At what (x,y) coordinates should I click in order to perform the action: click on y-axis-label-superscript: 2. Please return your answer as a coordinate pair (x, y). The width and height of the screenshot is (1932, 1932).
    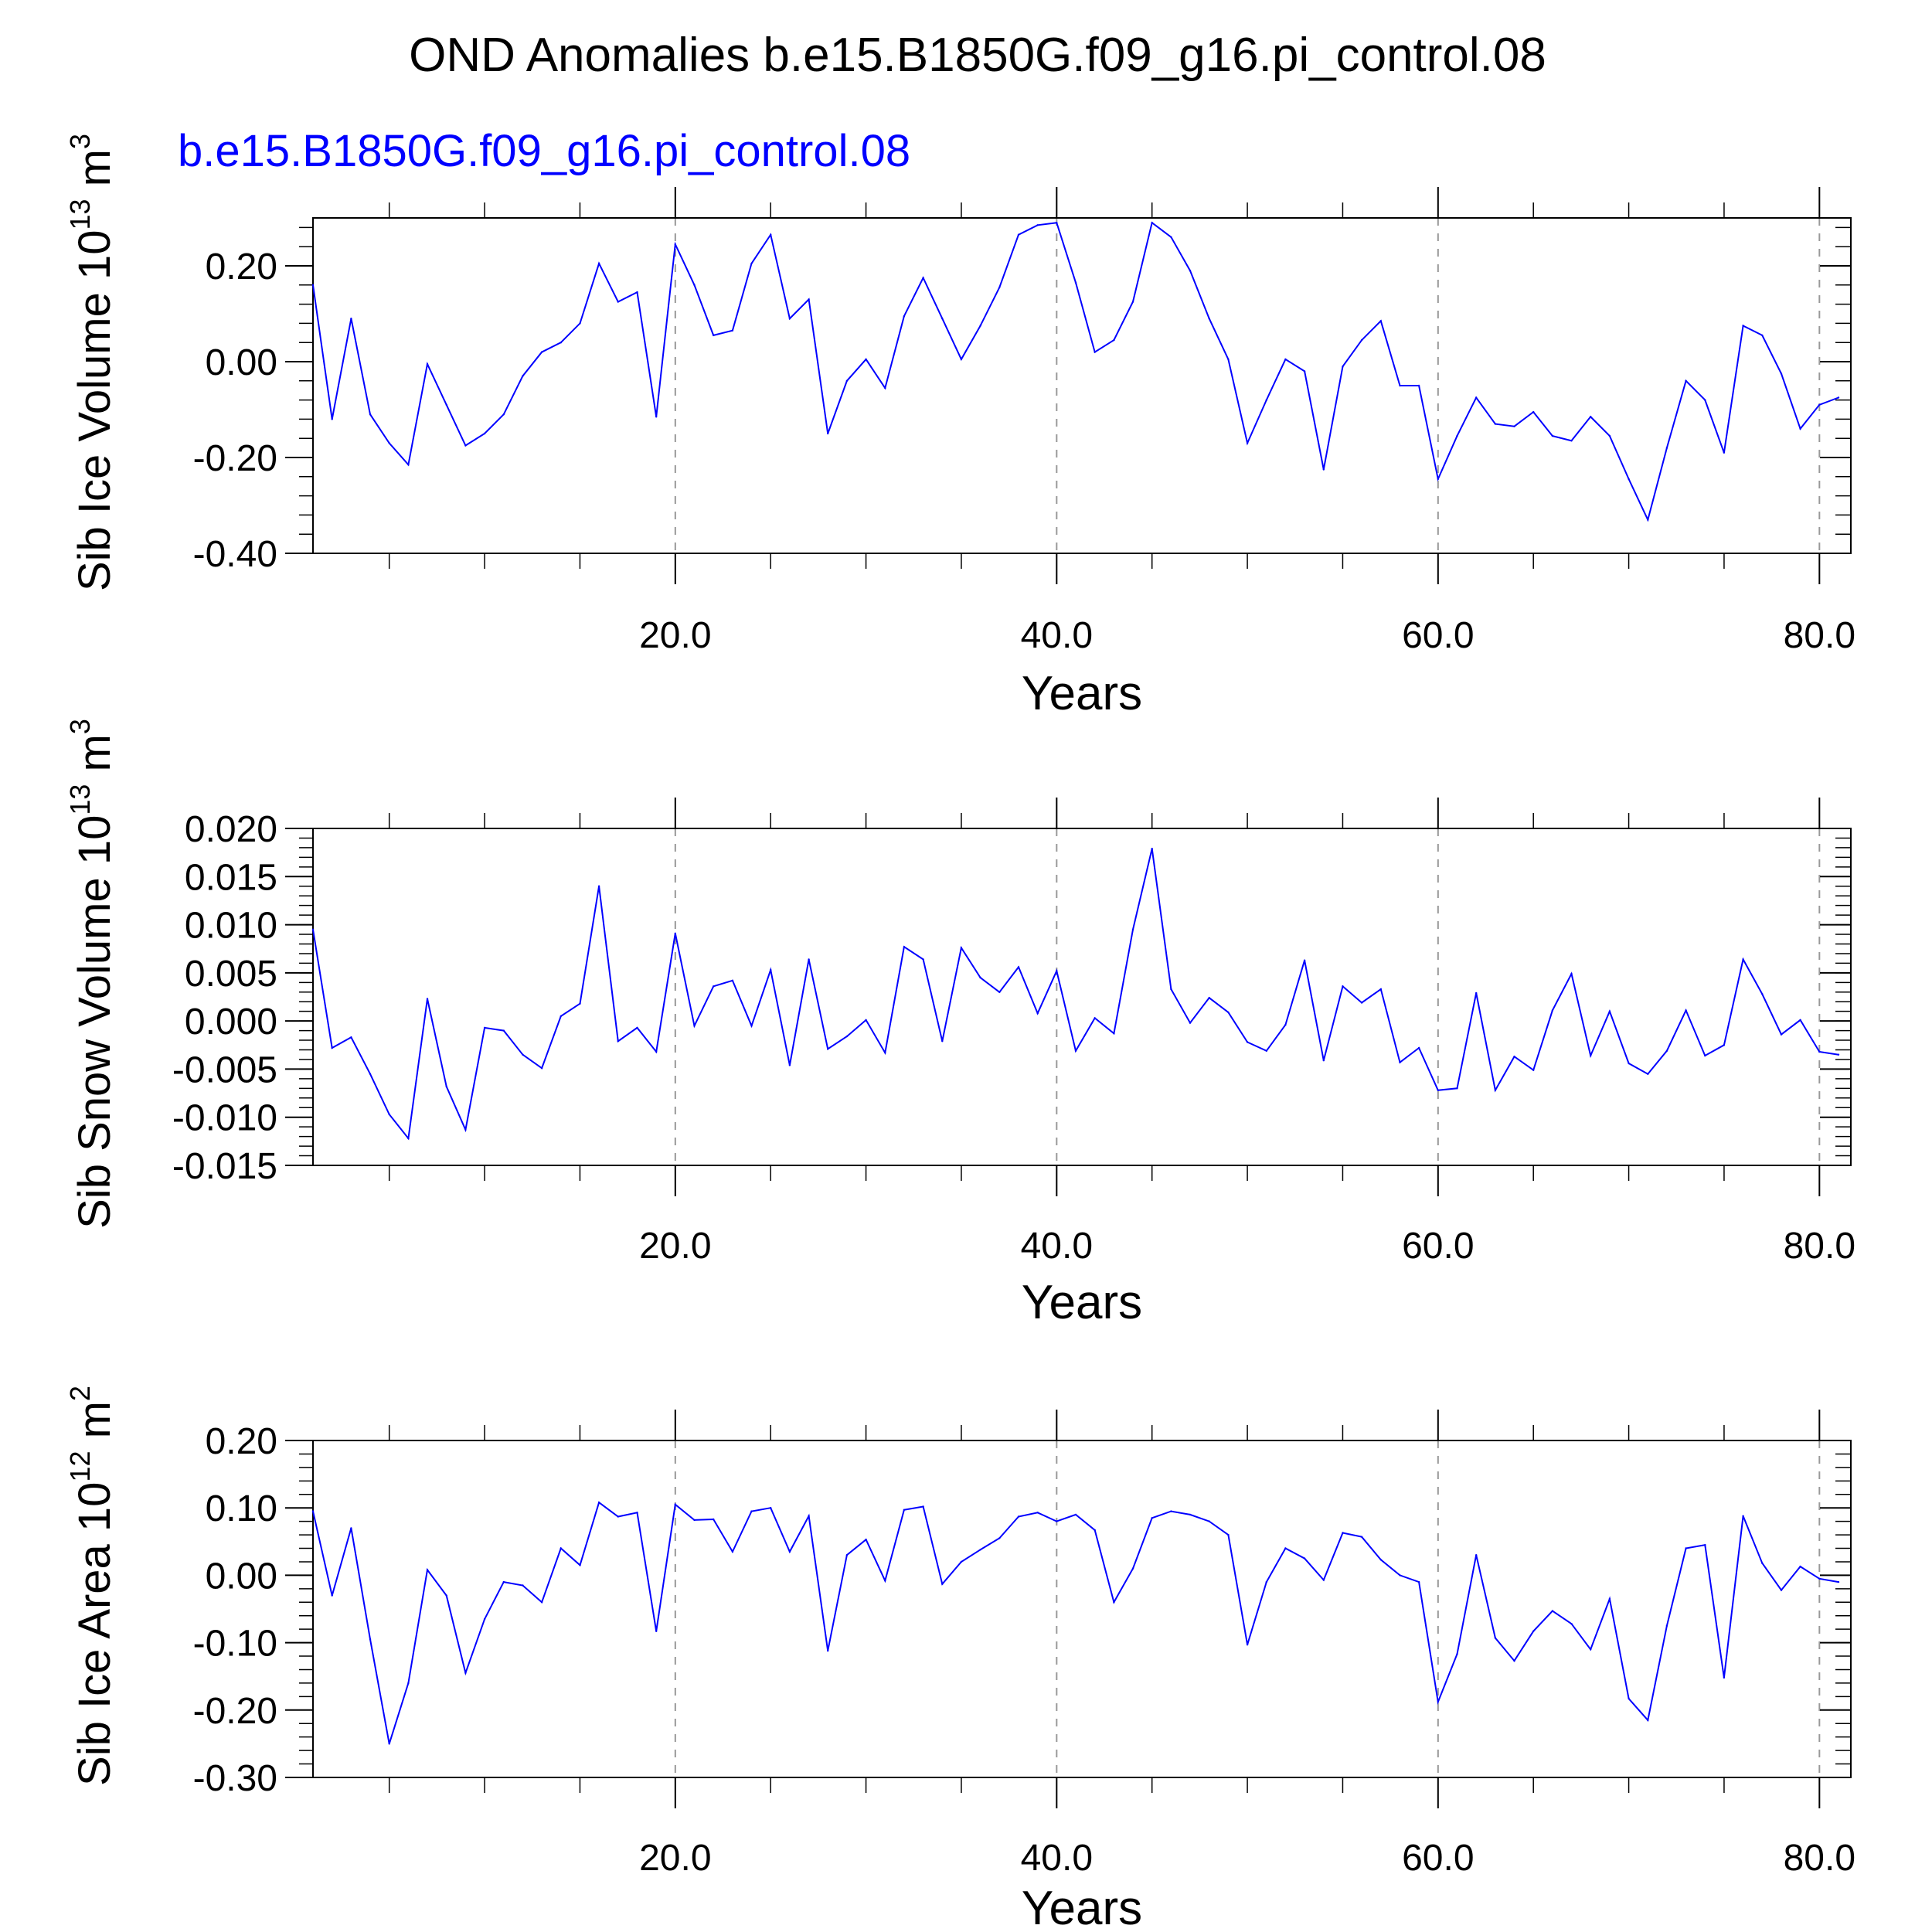
    Looking at the image, I should click on (80, 1393).